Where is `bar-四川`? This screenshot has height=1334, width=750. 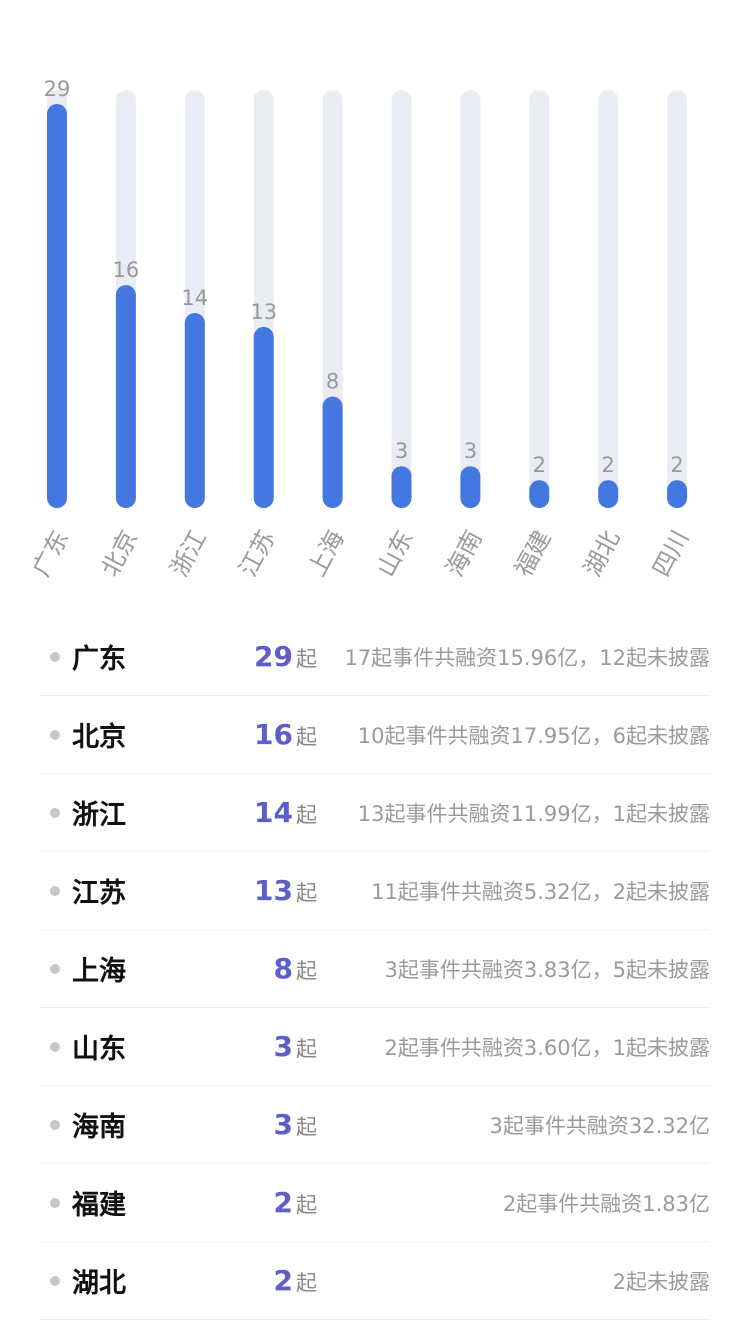 bar-四川 is located at coordinates (677, 494).